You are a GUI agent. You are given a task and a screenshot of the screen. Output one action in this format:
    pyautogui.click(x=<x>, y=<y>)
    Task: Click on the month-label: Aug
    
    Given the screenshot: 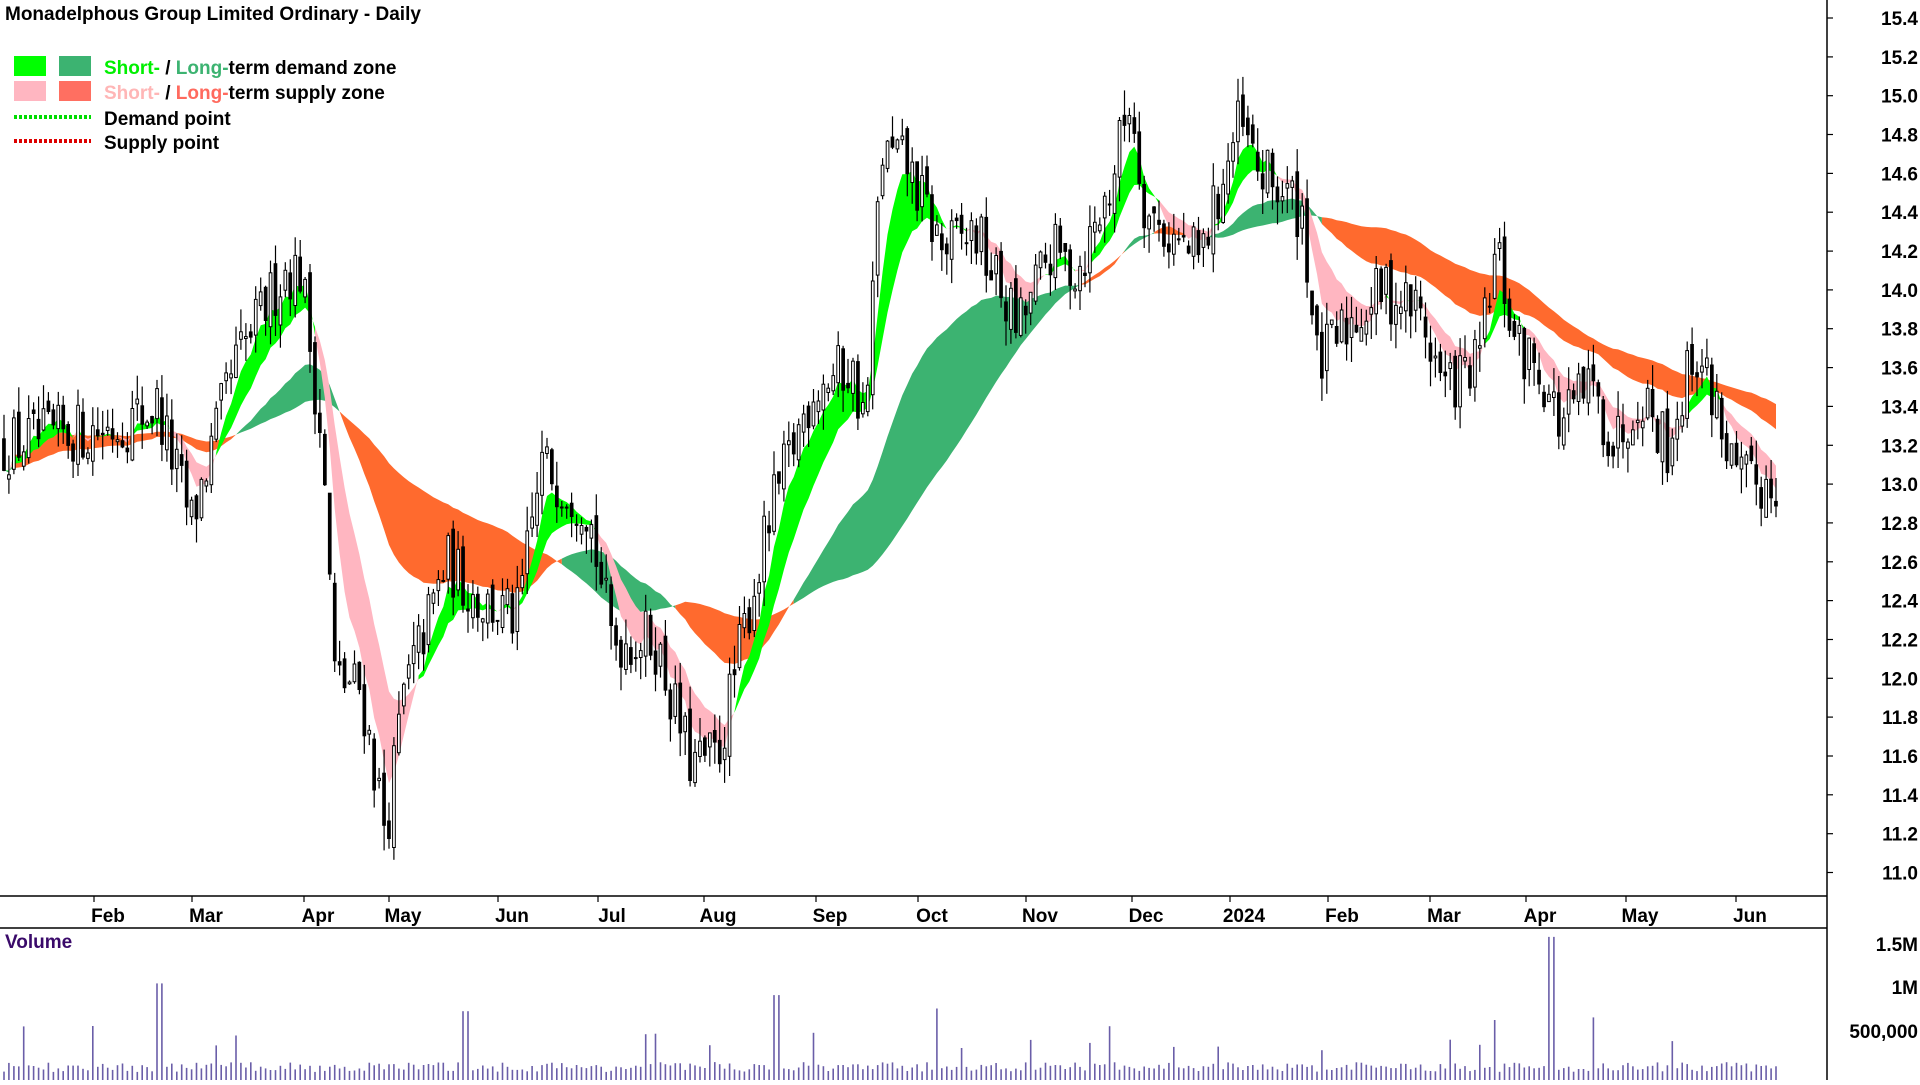 What is the action you would take?
    pyautogui.click(x=718, y=916)
    